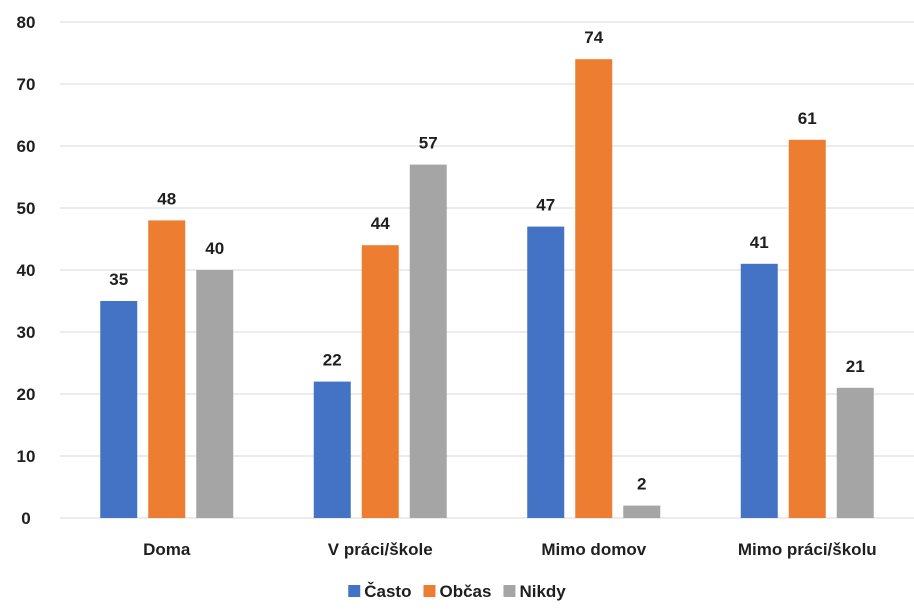 Image resolution: width=914 pixels, height=610 pixels. Describe the element at coordinates (380, 381) in the screenshot. I see `bar-občas-1` at that location.